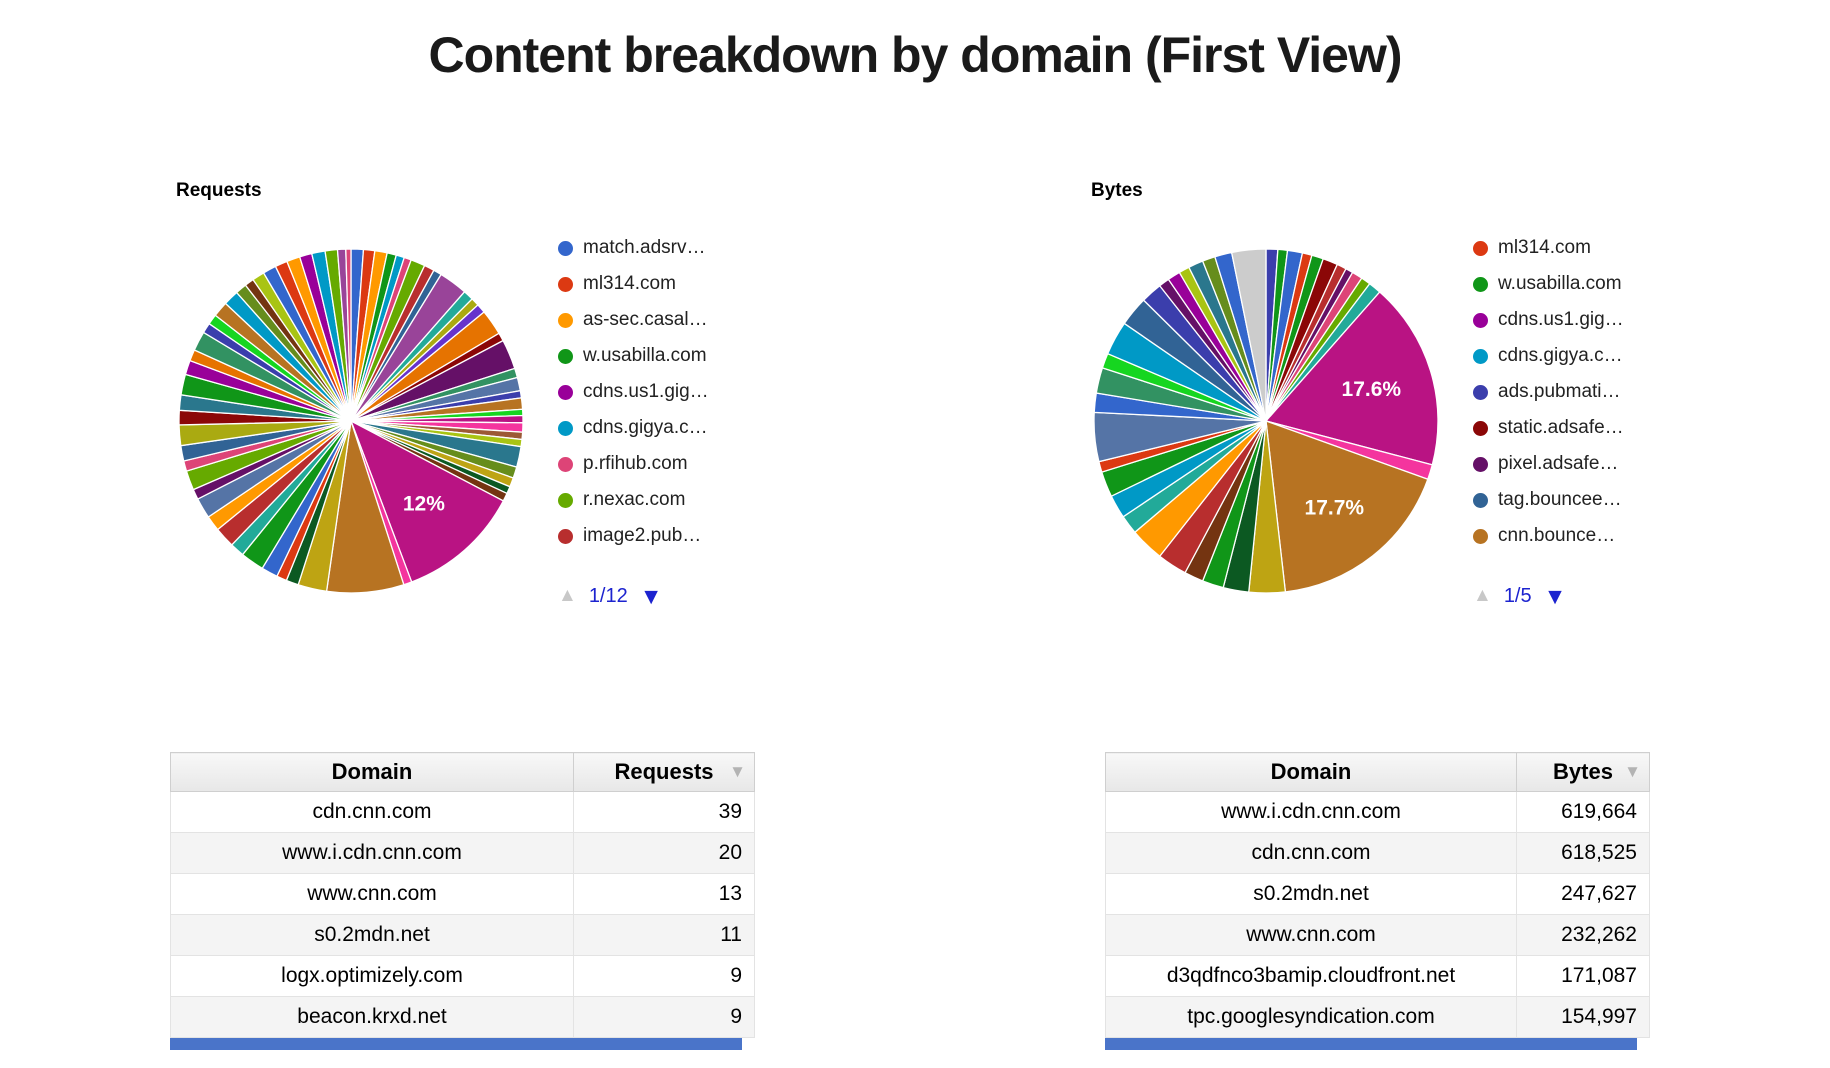  I want to click on sort-desc-icon: ▼, so click(1632, 771).